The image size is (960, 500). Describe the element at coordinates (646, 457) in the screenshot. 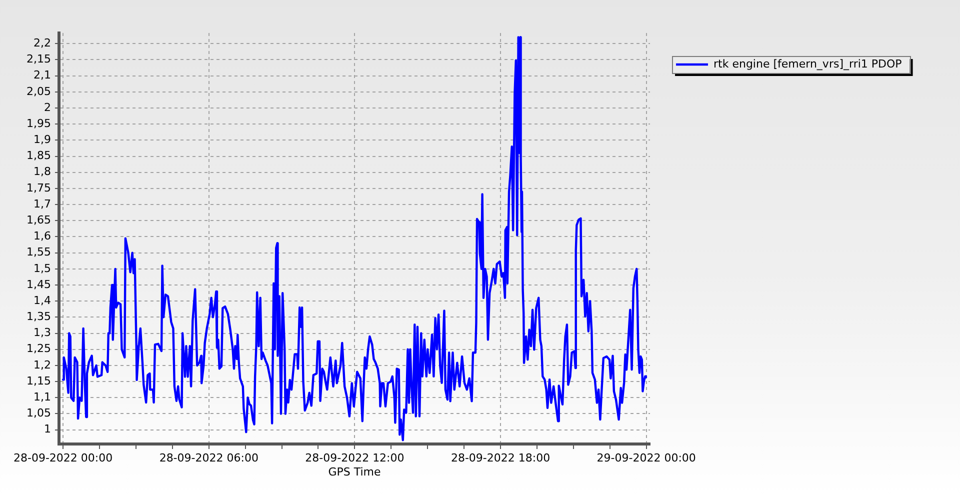

I see `x-tick-label: 29-09-2022 00:00` at that location.